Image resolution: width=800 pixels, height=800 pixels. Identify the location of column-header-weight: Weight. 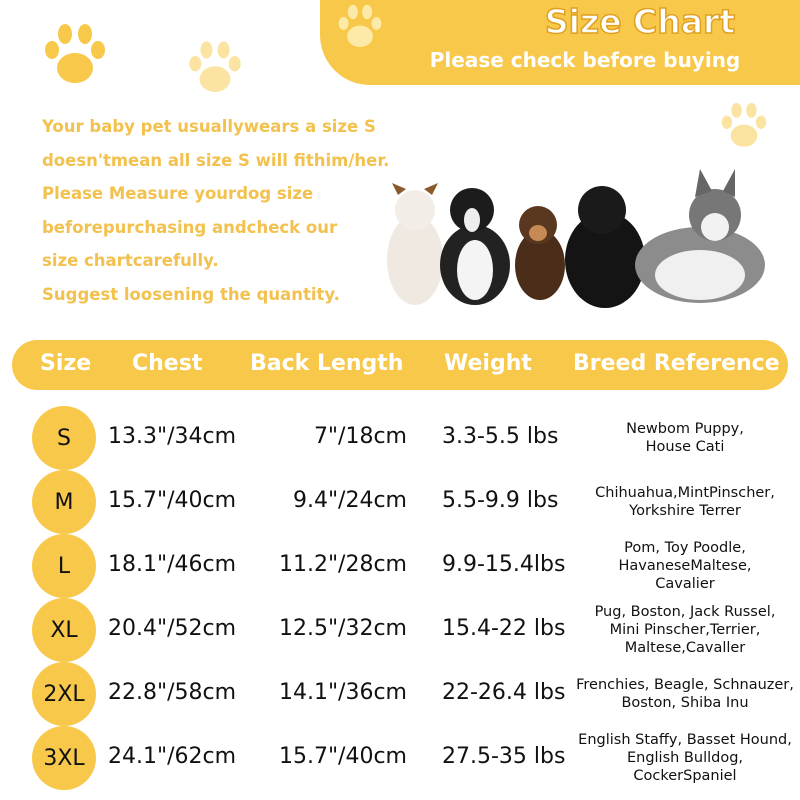
(488, 363).